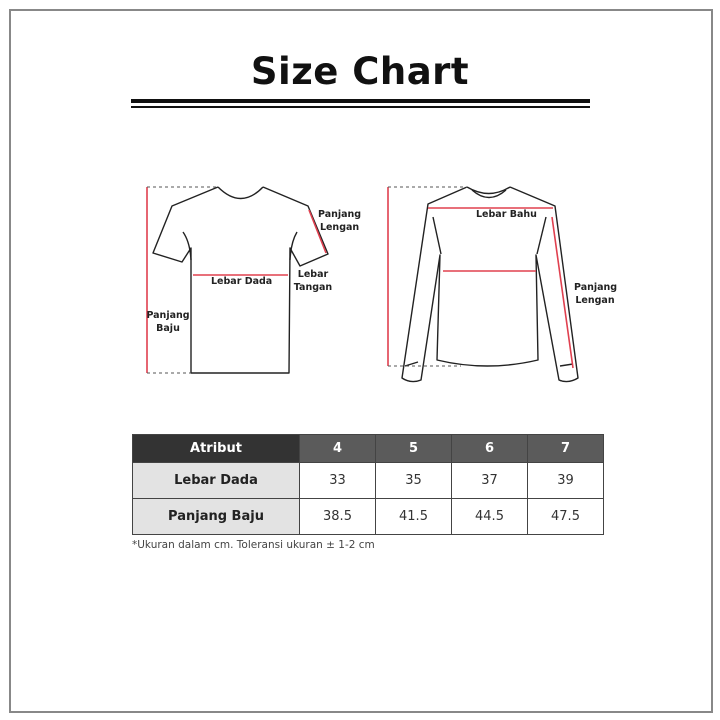 The width and height of the screenshot is (720, 720). Describe the element at coordinates (337, 516) in the screenshot. I see `table-cell: 38.5` at that location.